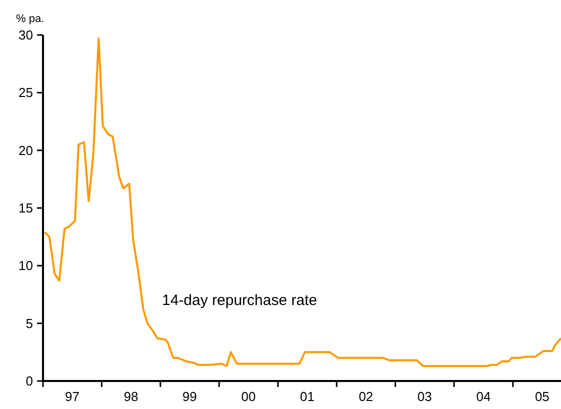 The width and height of the screenshot is (561, 409). Describe the element at coordinates (240, 300) in the screenshot. I see `series-label: 14-day repurchase rate` at that location.